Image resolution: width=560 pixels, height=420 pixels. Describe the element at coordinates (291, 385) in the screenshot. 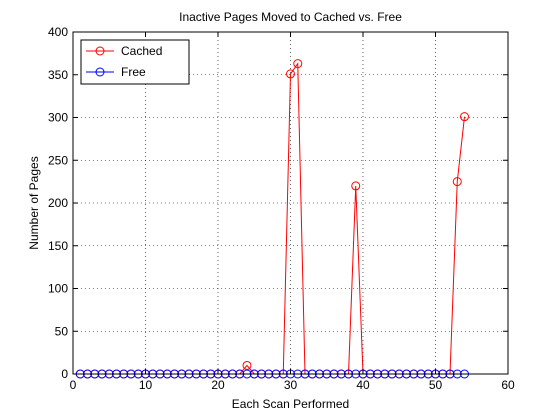

I see `x-tick-label: 30` at that location.